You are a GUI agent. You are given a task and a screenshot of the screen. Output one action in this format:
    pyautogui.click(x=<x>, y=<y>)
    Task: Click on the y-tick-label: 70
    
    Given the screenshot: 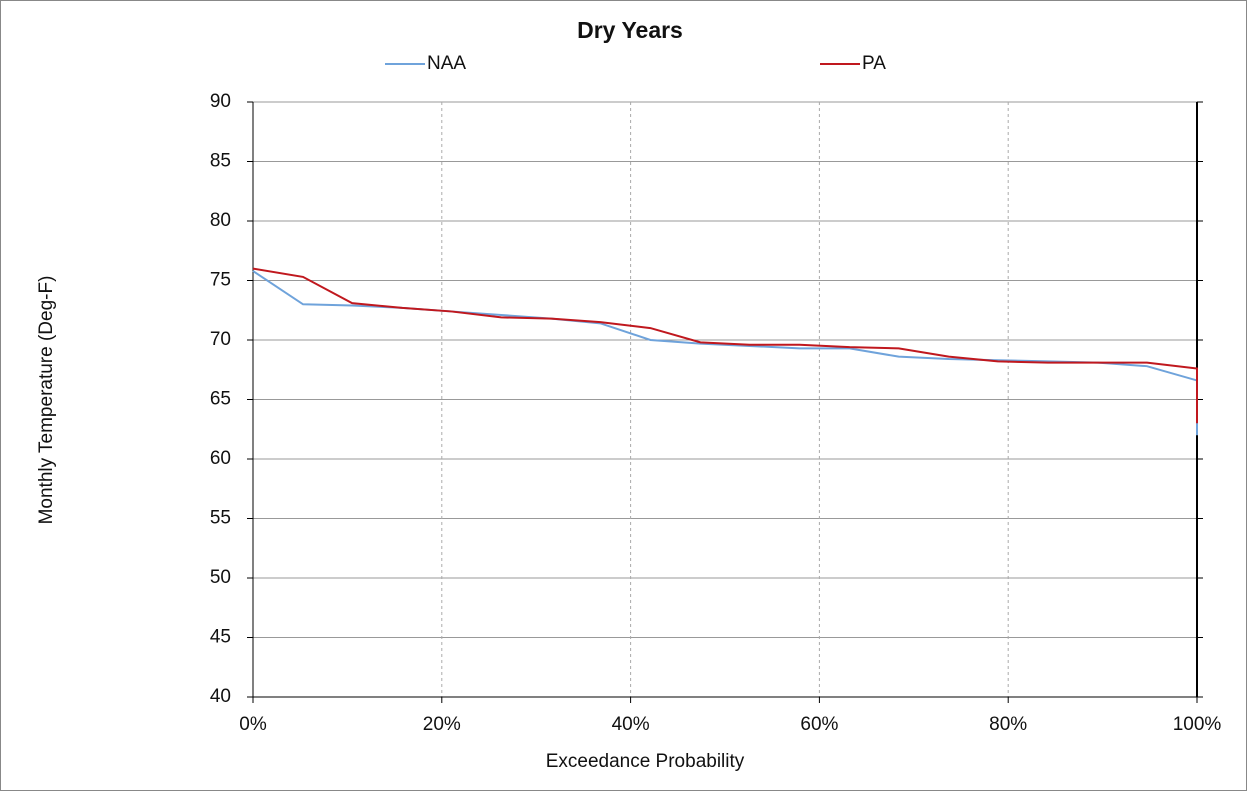 What is the action you would take?
    pyautogui.click(x=220, y=339)
    